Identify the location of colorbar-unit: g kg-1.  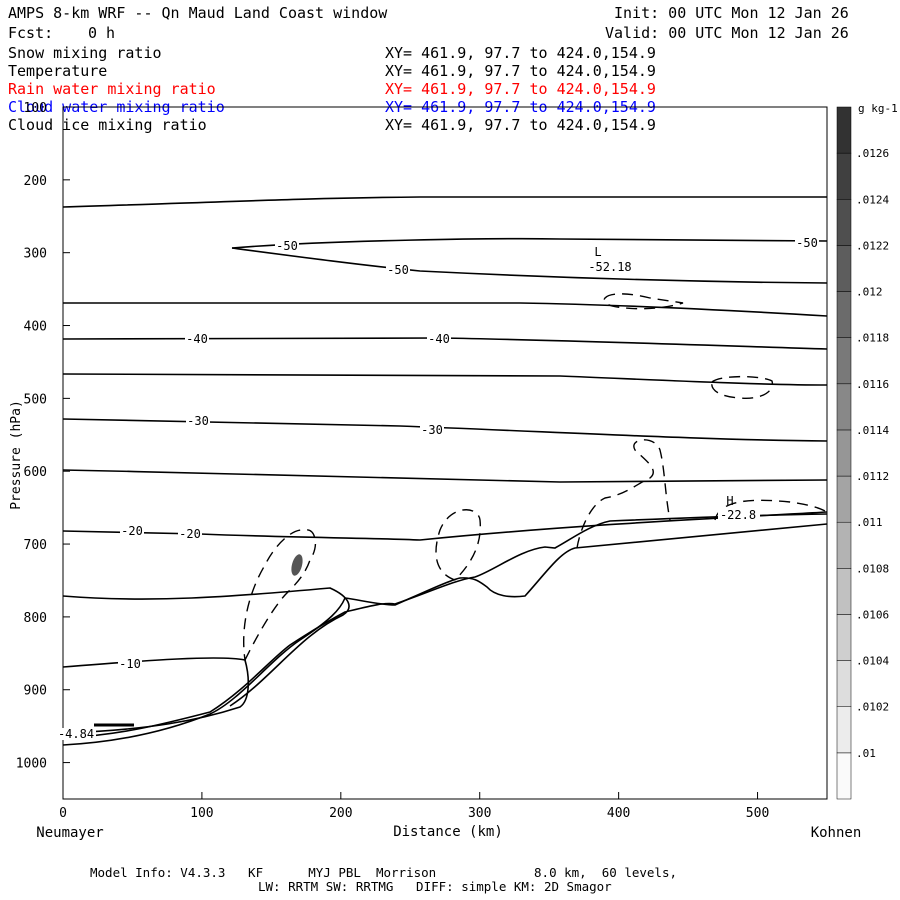
(878, 108).